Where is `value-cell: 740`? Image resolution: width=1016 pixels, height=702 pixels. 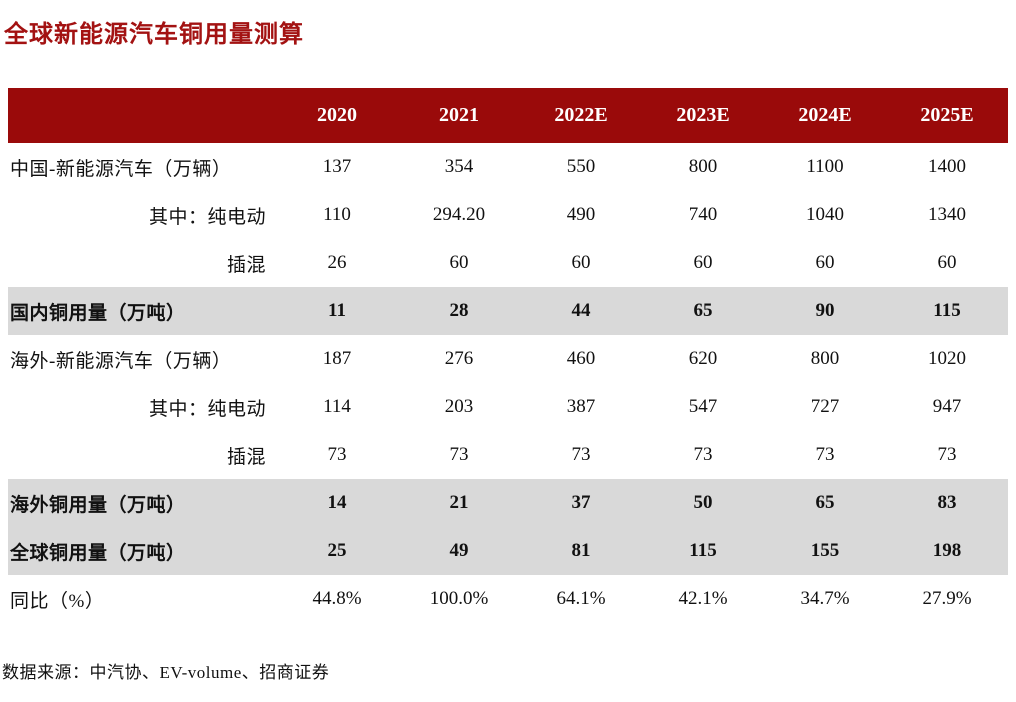
value-cell: 740 is located at coordinates (703, 214).